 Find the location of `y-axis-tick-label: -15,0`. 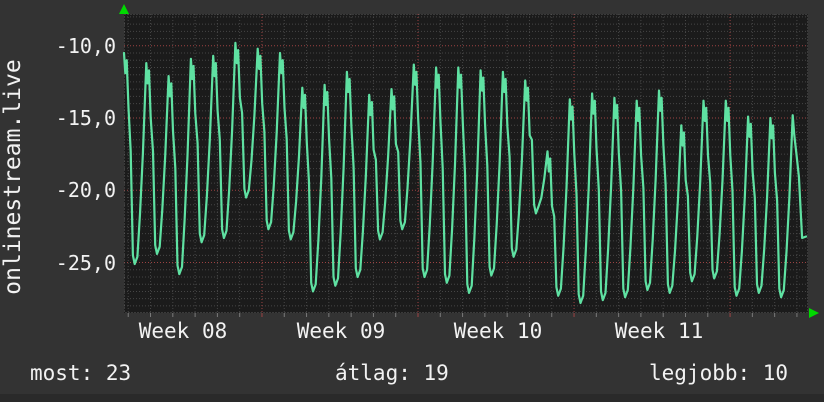

y-axis-tick-label: -15,0 is located at coordinates (85, 118).